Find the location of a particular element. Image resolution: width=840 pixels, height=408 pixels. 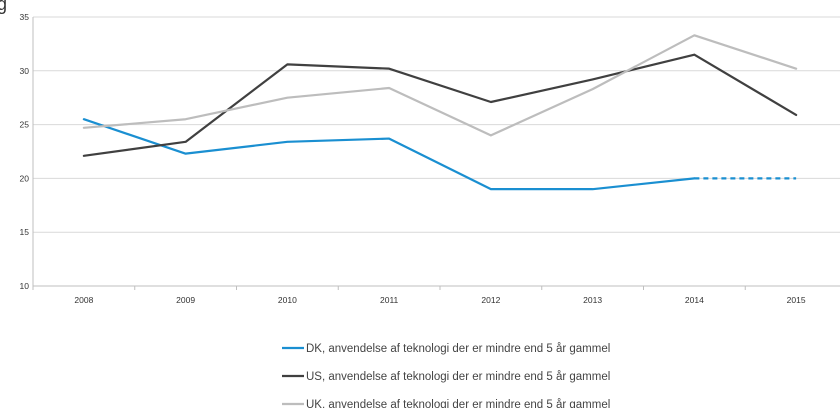

x-tick-label: 2010 is located at coordinates (287, 300).